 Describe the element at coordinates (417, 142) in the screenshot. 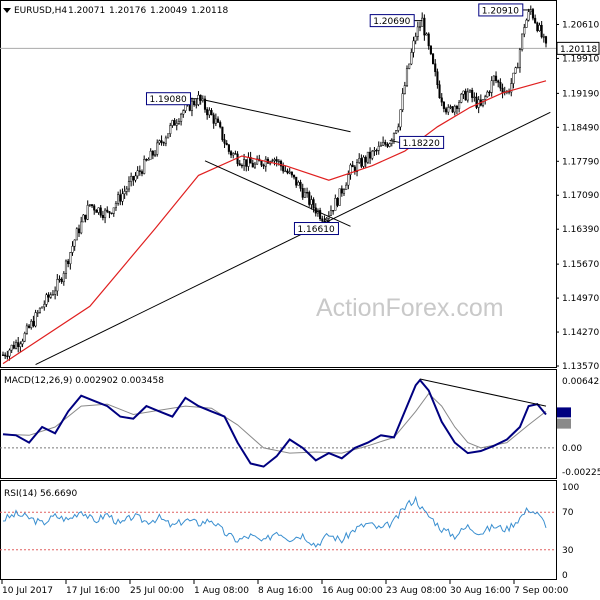

I see `price-annotation: 1.18220` at that location.